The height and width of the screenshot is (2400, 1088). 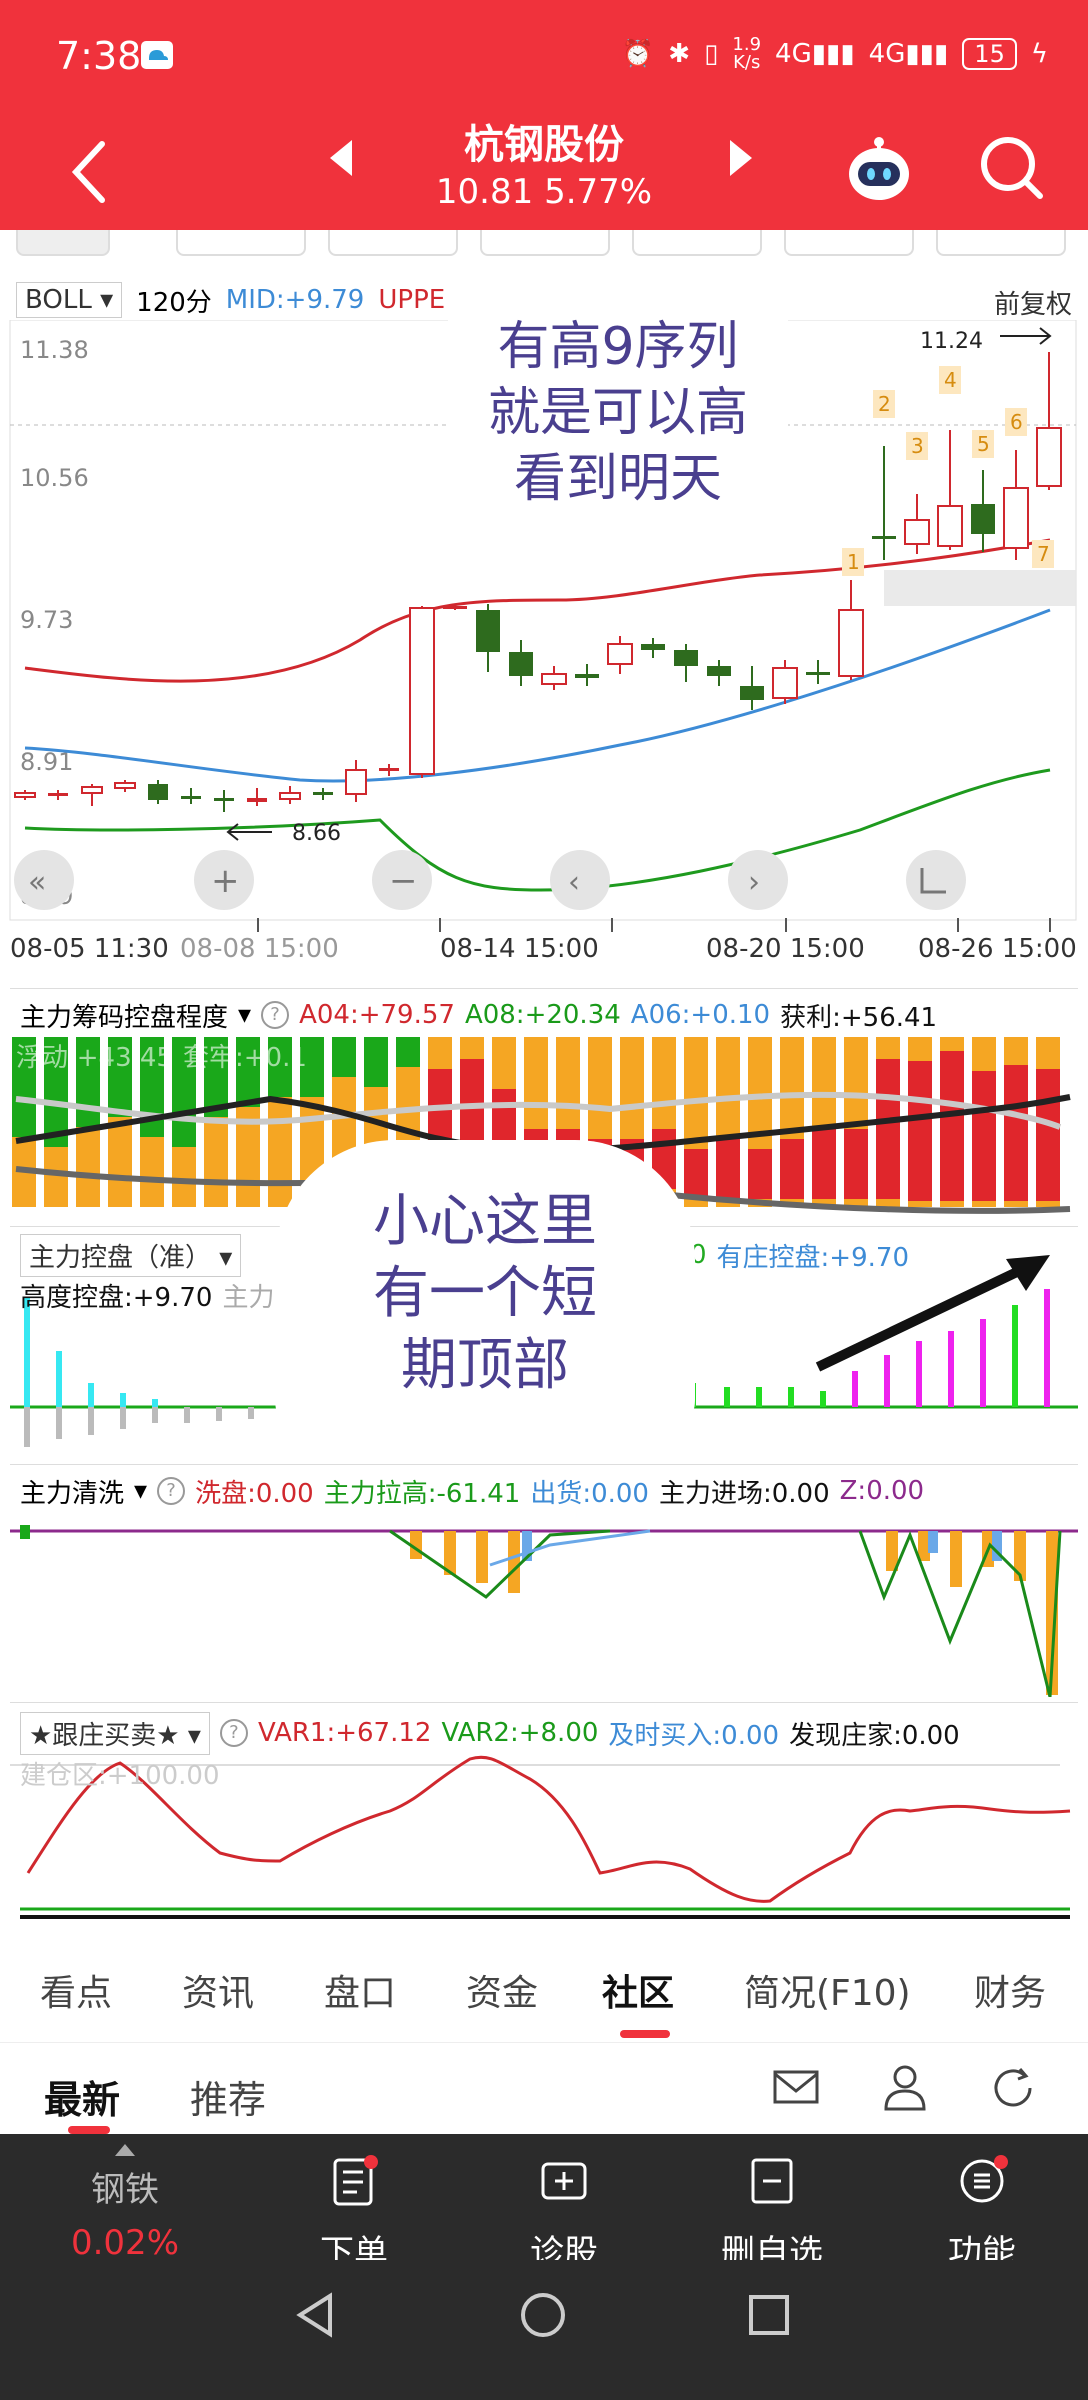 I want to click on seq-marker, so click(x=1043, y=554).